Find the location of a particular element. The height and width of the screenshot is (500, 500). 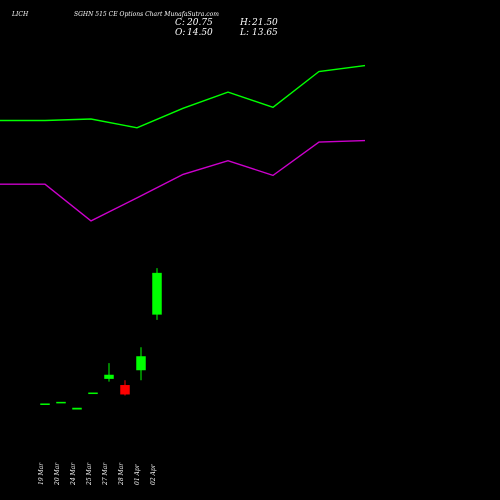

x-tick-label: 01 Apr is located at coordinates (137, 474).